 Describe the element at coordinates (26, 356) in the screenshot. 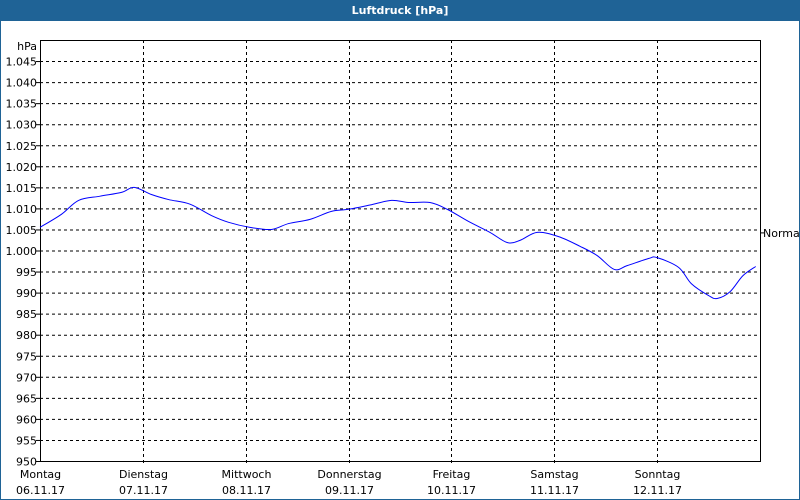

I see `y-tick-label: 975` at that location.